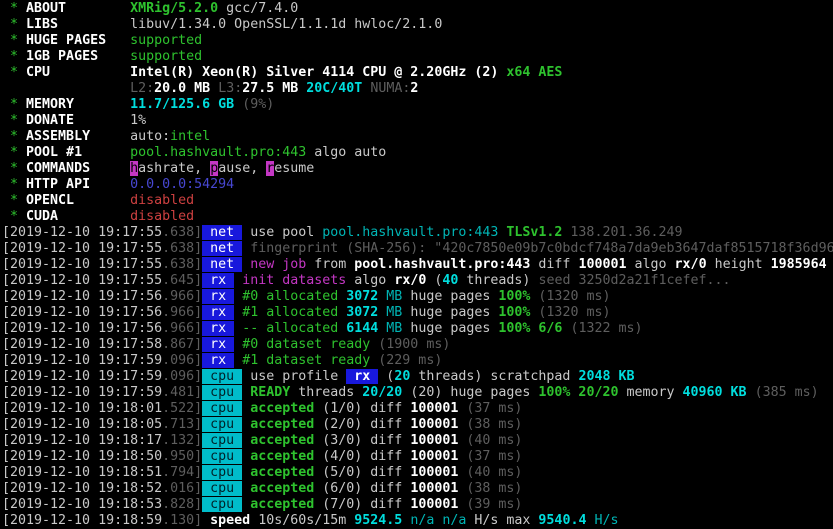 Image resolution: width=833 pixels, height=529 pixels. I want to click on log-message-segment: use pool, so click(286, 232).